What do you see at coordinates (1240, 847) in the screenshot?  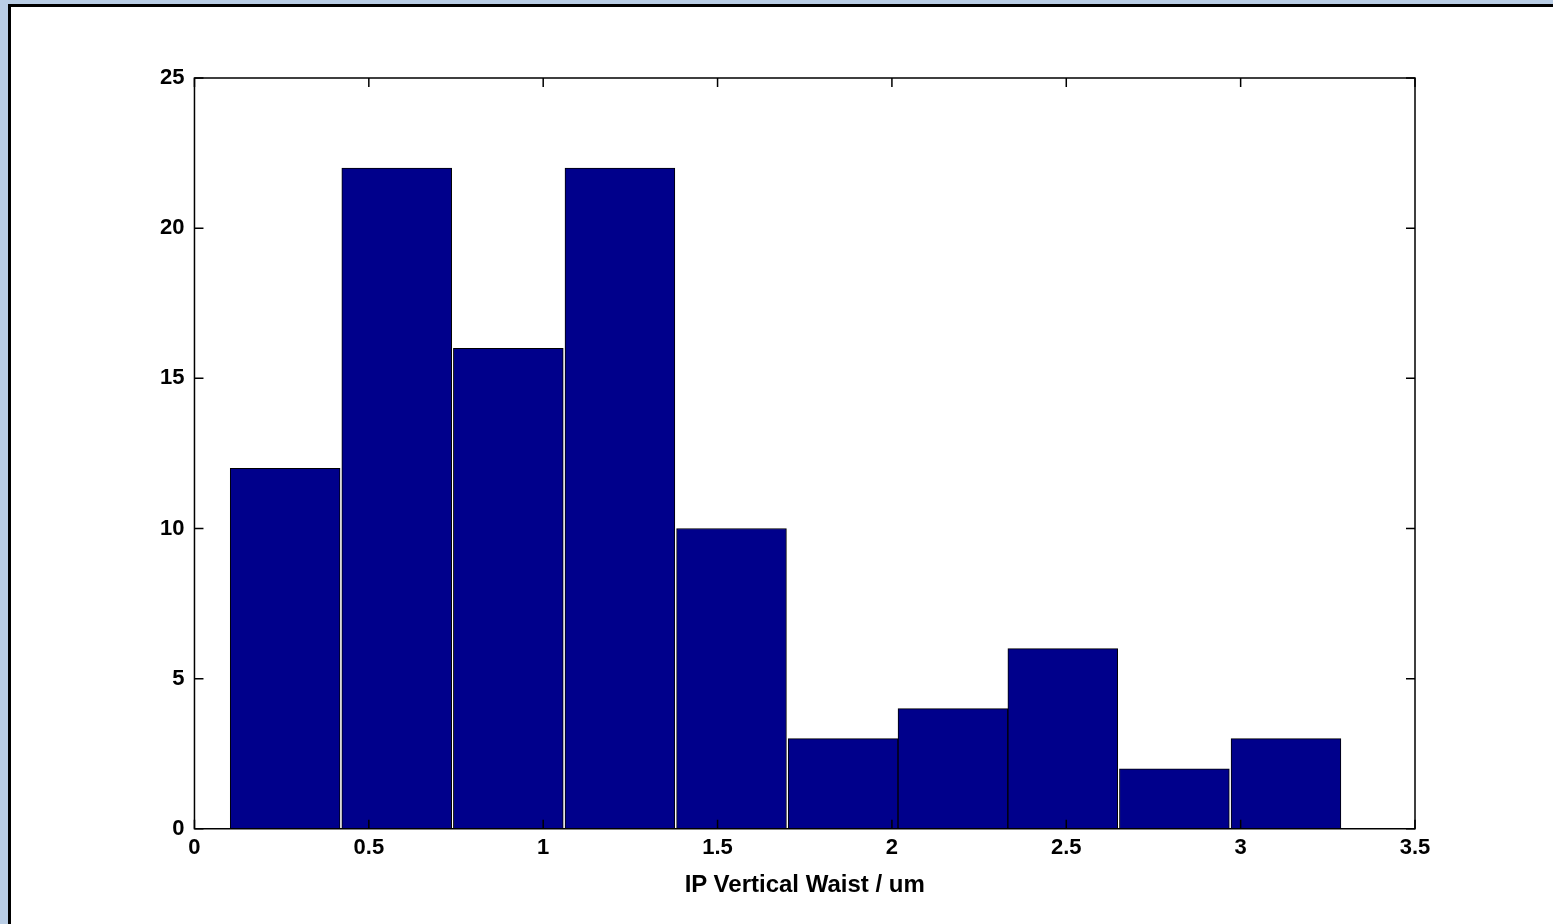 I see `x-tick-label: 3` at bounding box center [1240, 847].